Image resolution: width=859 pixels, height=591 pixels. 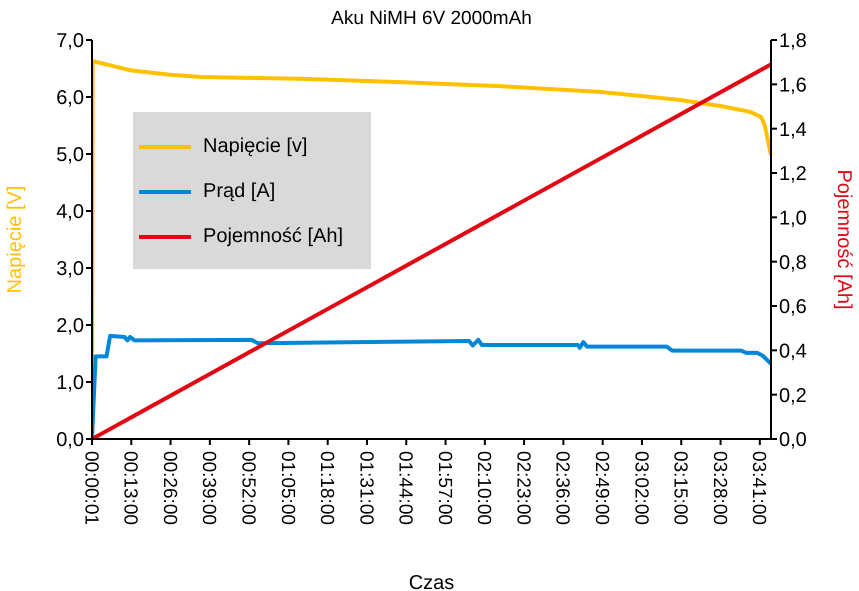 What do you see at coordinates (793, 307) in the screenshot?
I see `y2-tick-label: 0,6` at bounding box center [793, 307].